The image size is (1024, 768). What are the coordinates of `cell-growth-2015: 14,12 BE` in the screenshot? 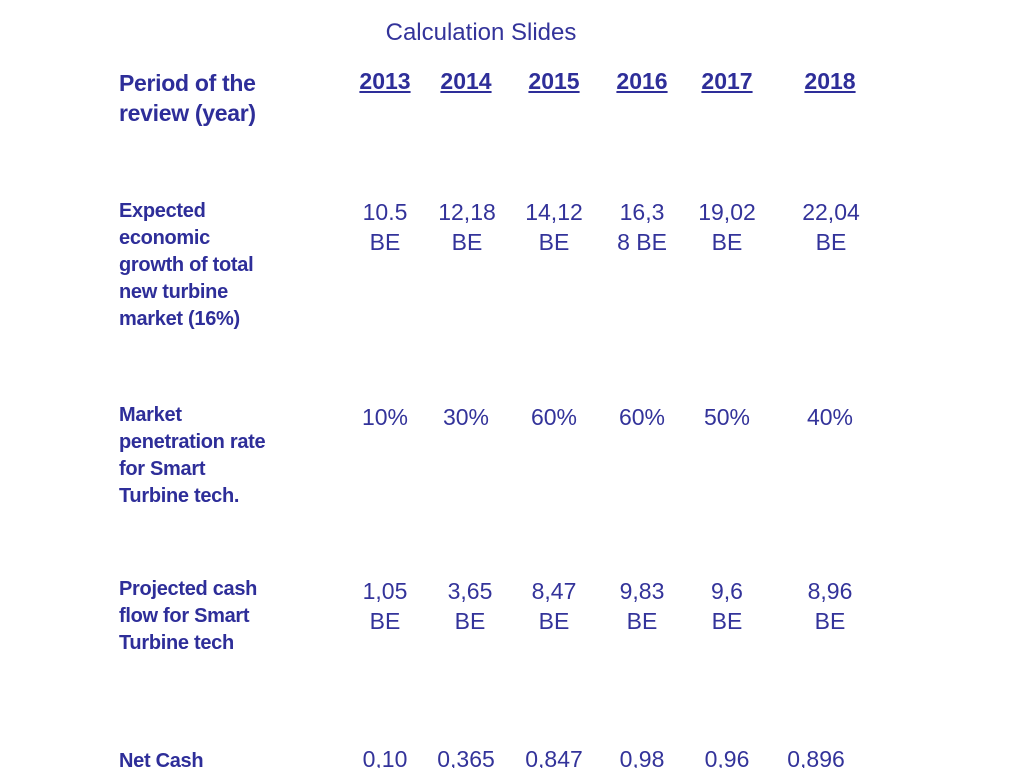 It's located at (554, 227).